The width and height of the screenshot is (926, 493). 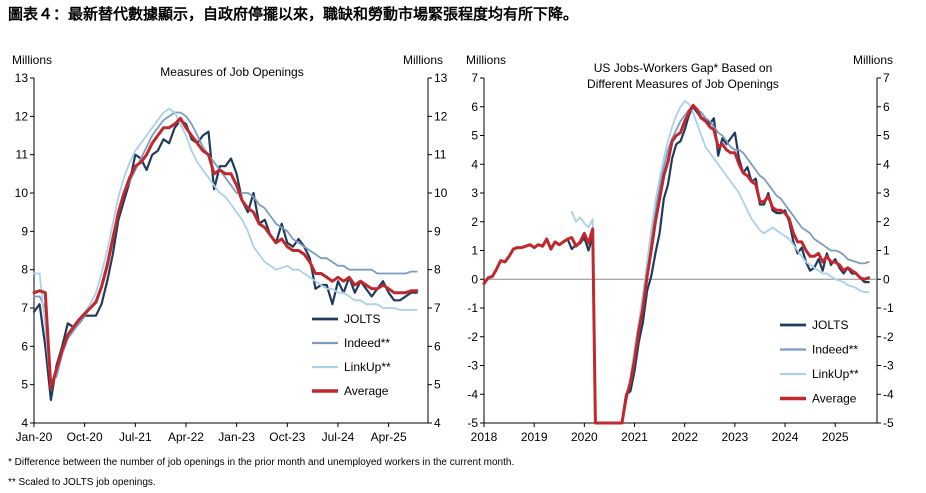 What do you see at coordinates (835, 437) in the screenshot?
I see `chart2-x-tick-label: 2025` at bounding box center [835, 437].